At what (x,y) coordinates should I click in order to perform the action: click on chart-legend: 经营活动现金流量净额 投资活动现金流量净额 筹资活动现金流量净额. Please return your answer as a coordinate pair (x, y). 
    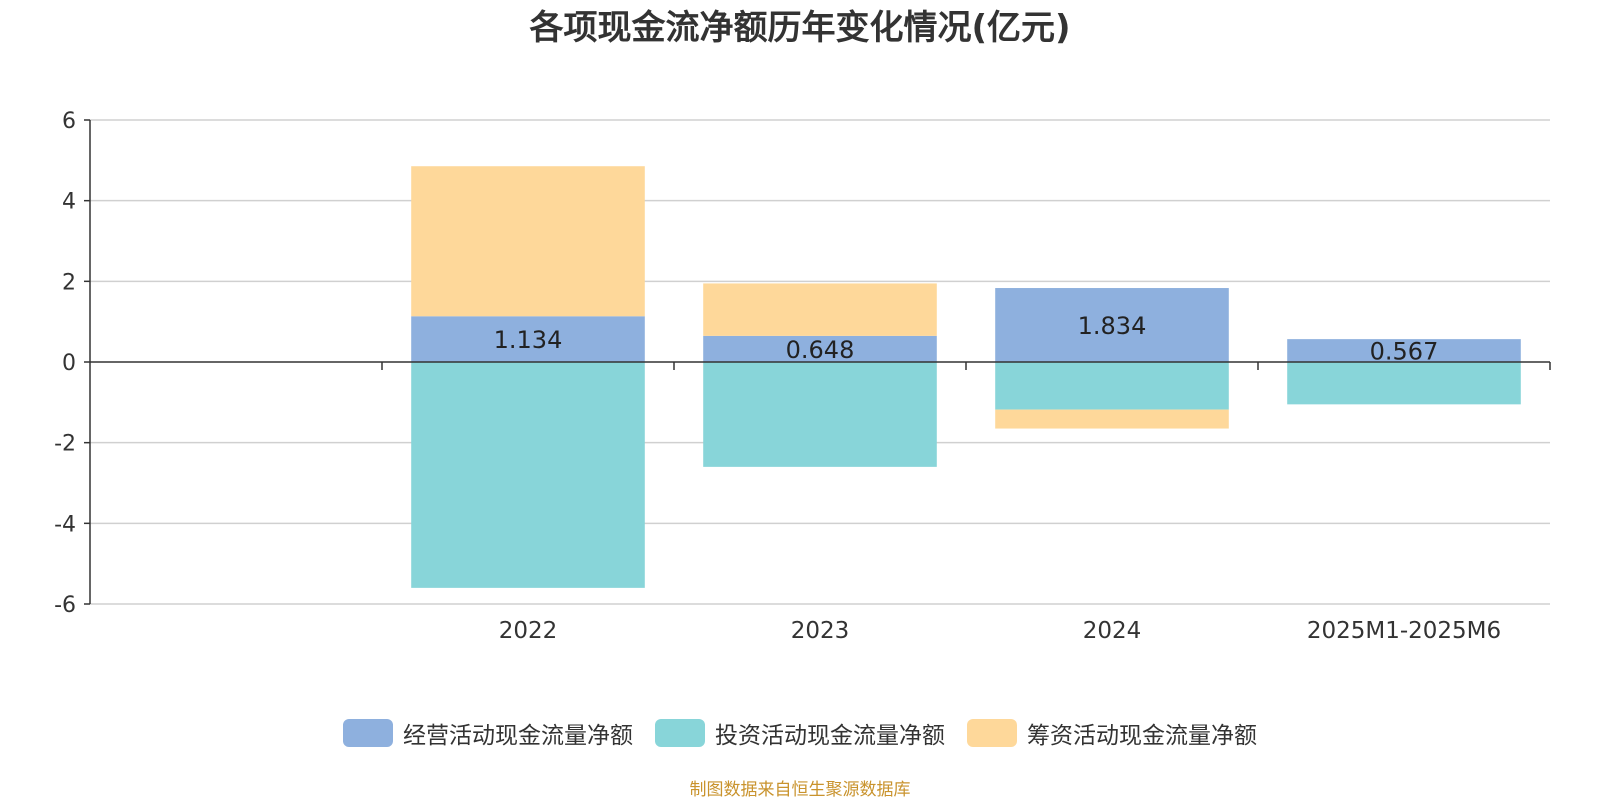
    Looking at the image, I should click on (800, 733).